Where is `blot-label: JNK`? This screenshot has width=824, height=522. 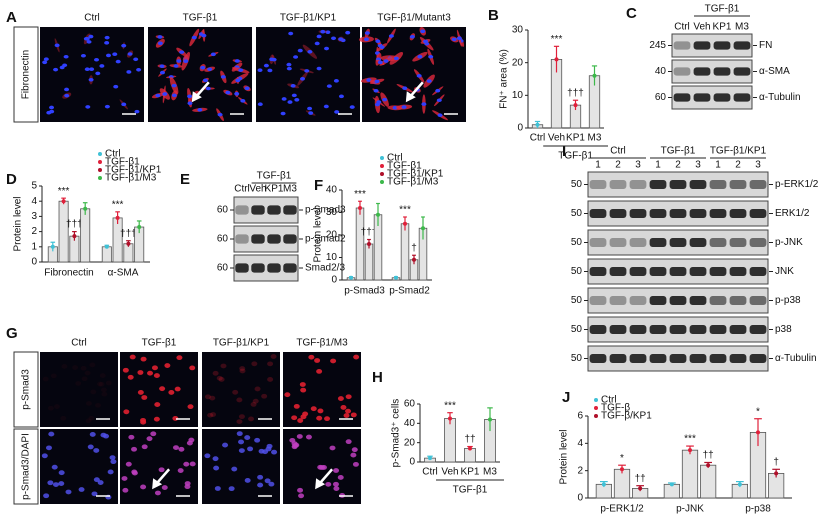
blot-label: JNK is located at coordinates (784, 271).